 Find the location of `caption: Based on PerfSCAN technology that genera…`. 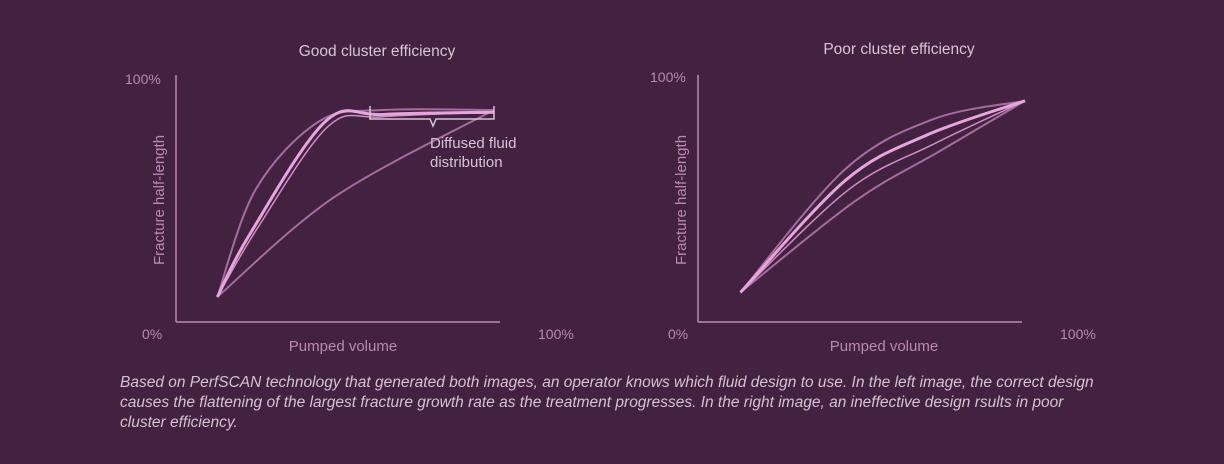

caption: Based on PerfSCAN technology that genera… is located at coordinates (607, 402).